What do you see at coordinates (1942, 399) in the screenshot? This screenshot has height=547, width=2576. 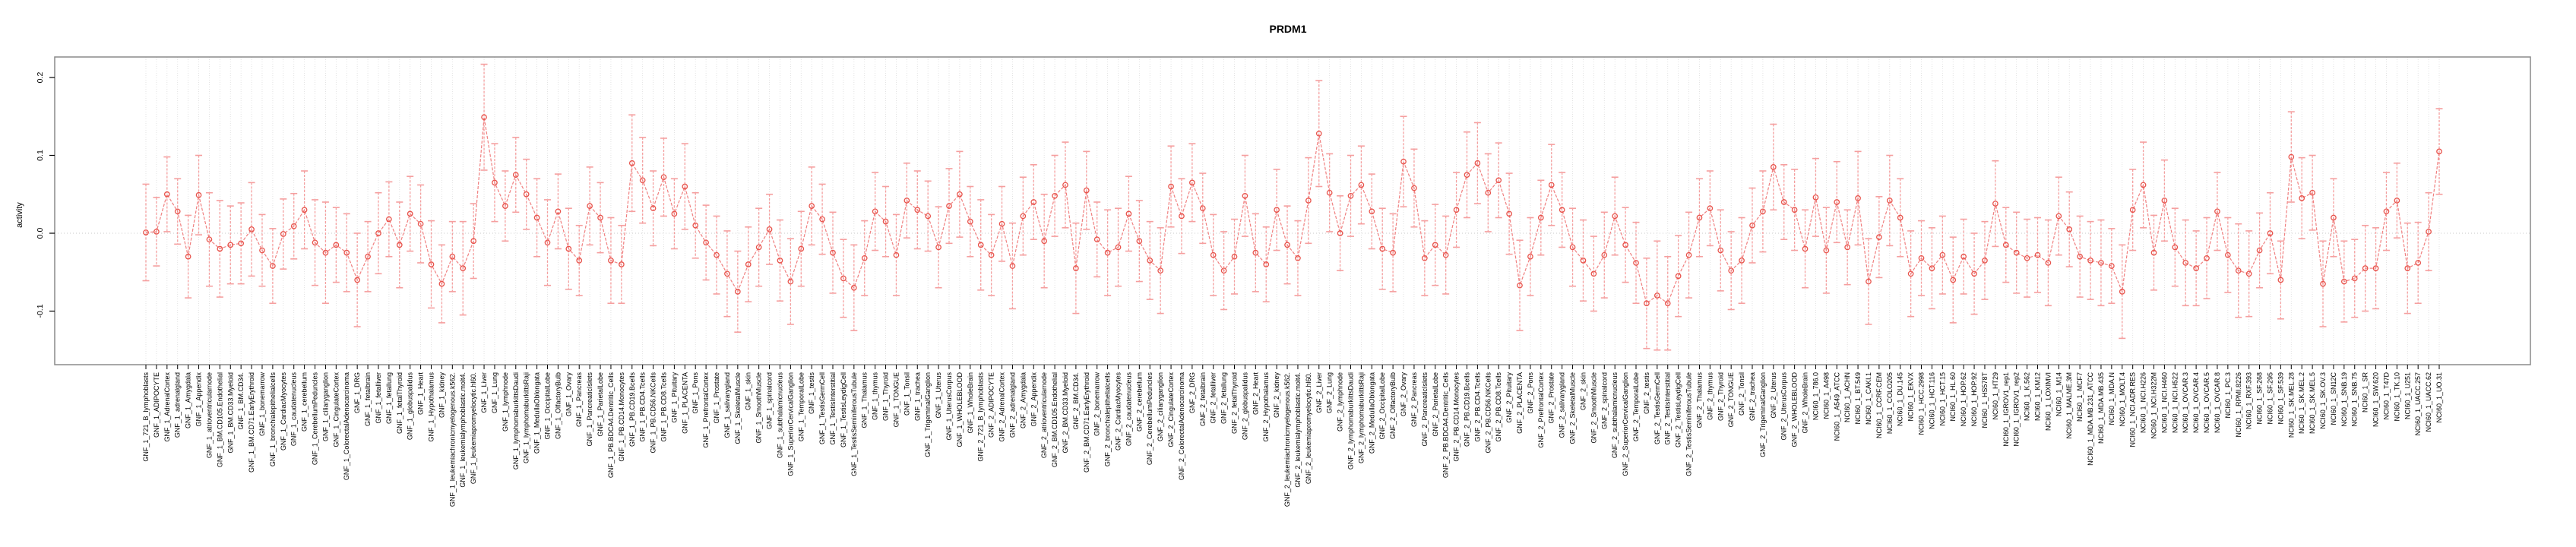 I see `x-tick-label: NCI60_1_HCT.15` at bounding box center [1942, 399].